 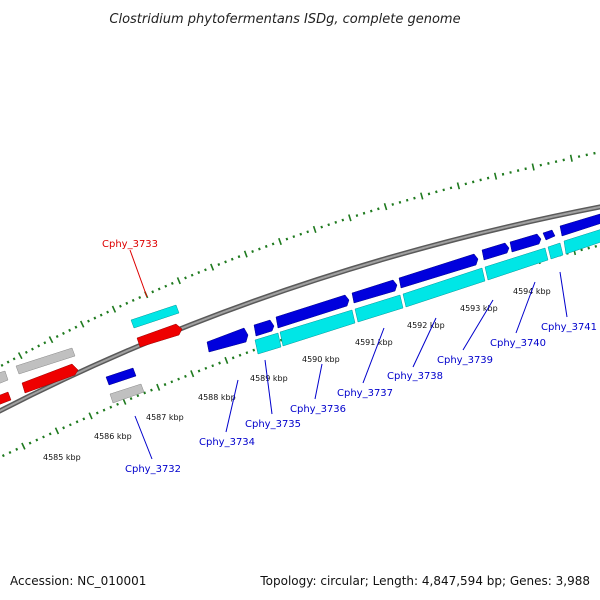 What do you see at coordinates (318, 409) in the screenshot?
I see `gene-label-cphy-3736: Cphy_3736` at bounding box center [318, 409].